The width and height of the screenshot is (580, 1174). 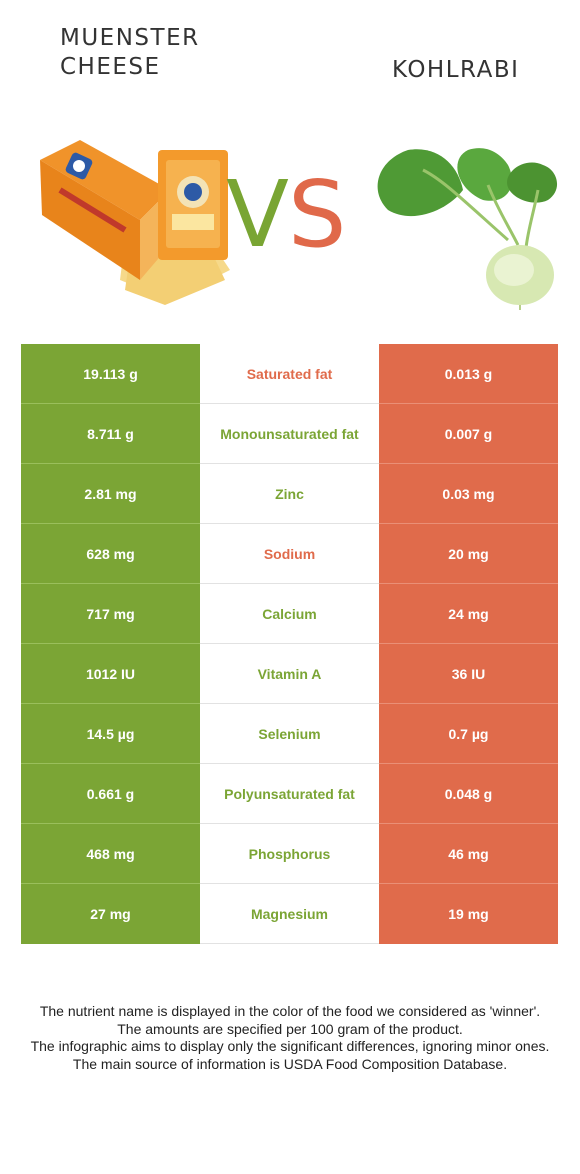 I want to click on table-row: 1012 IU Vitamin A 36 IU, so click(x=289, y=674).